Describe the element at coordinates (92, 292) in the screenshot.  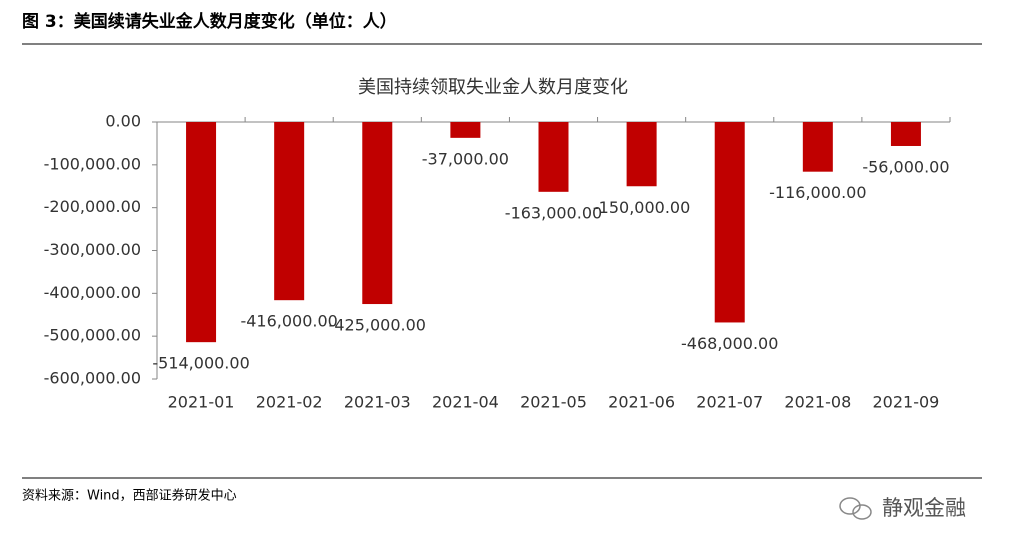
I see `y-tick-label: -400,000.00` at that location.